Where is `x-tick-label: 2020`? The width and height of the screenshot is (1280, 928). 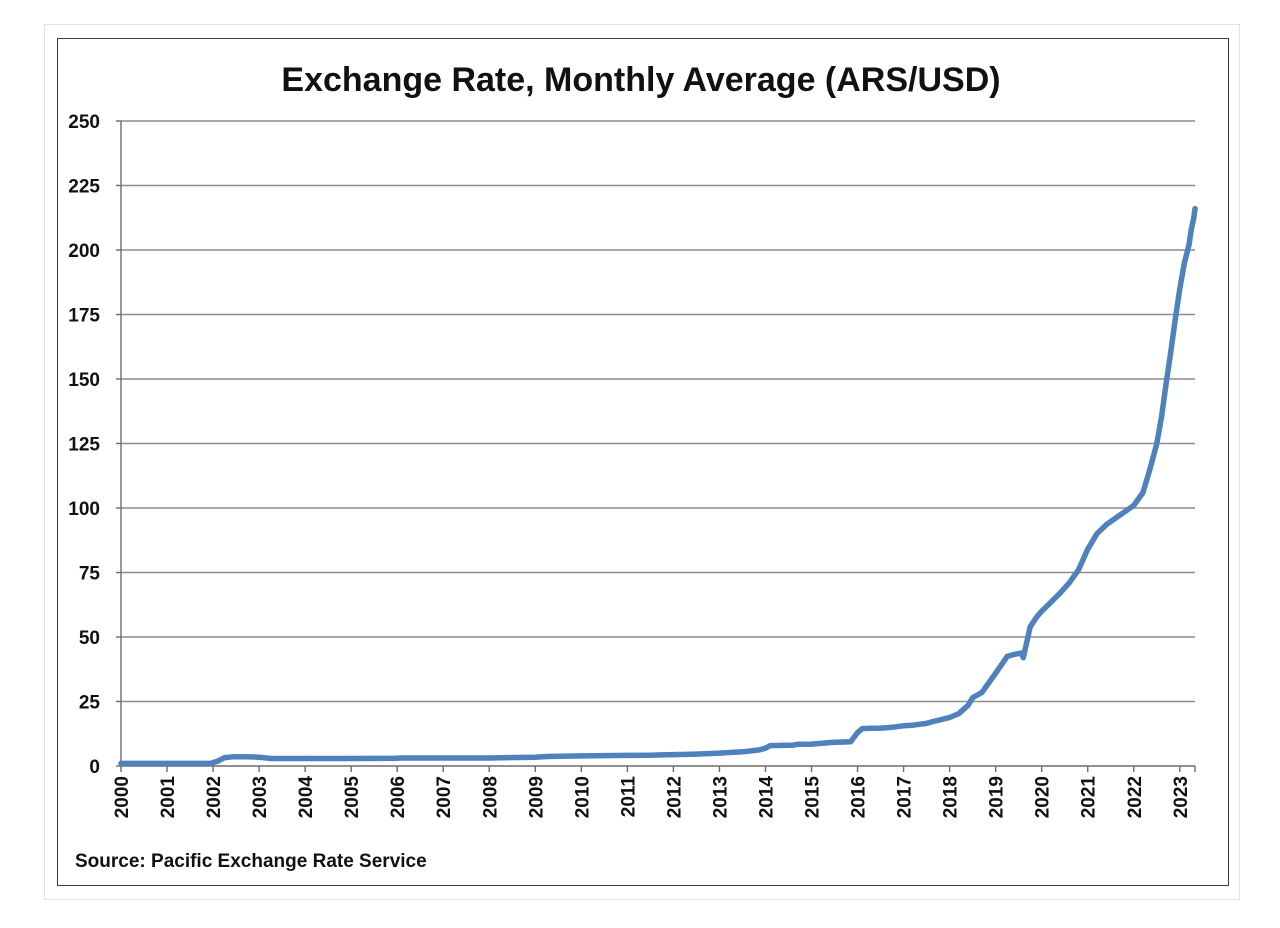
x-tick-label: 2020 is located at coordinates (1043, 797).